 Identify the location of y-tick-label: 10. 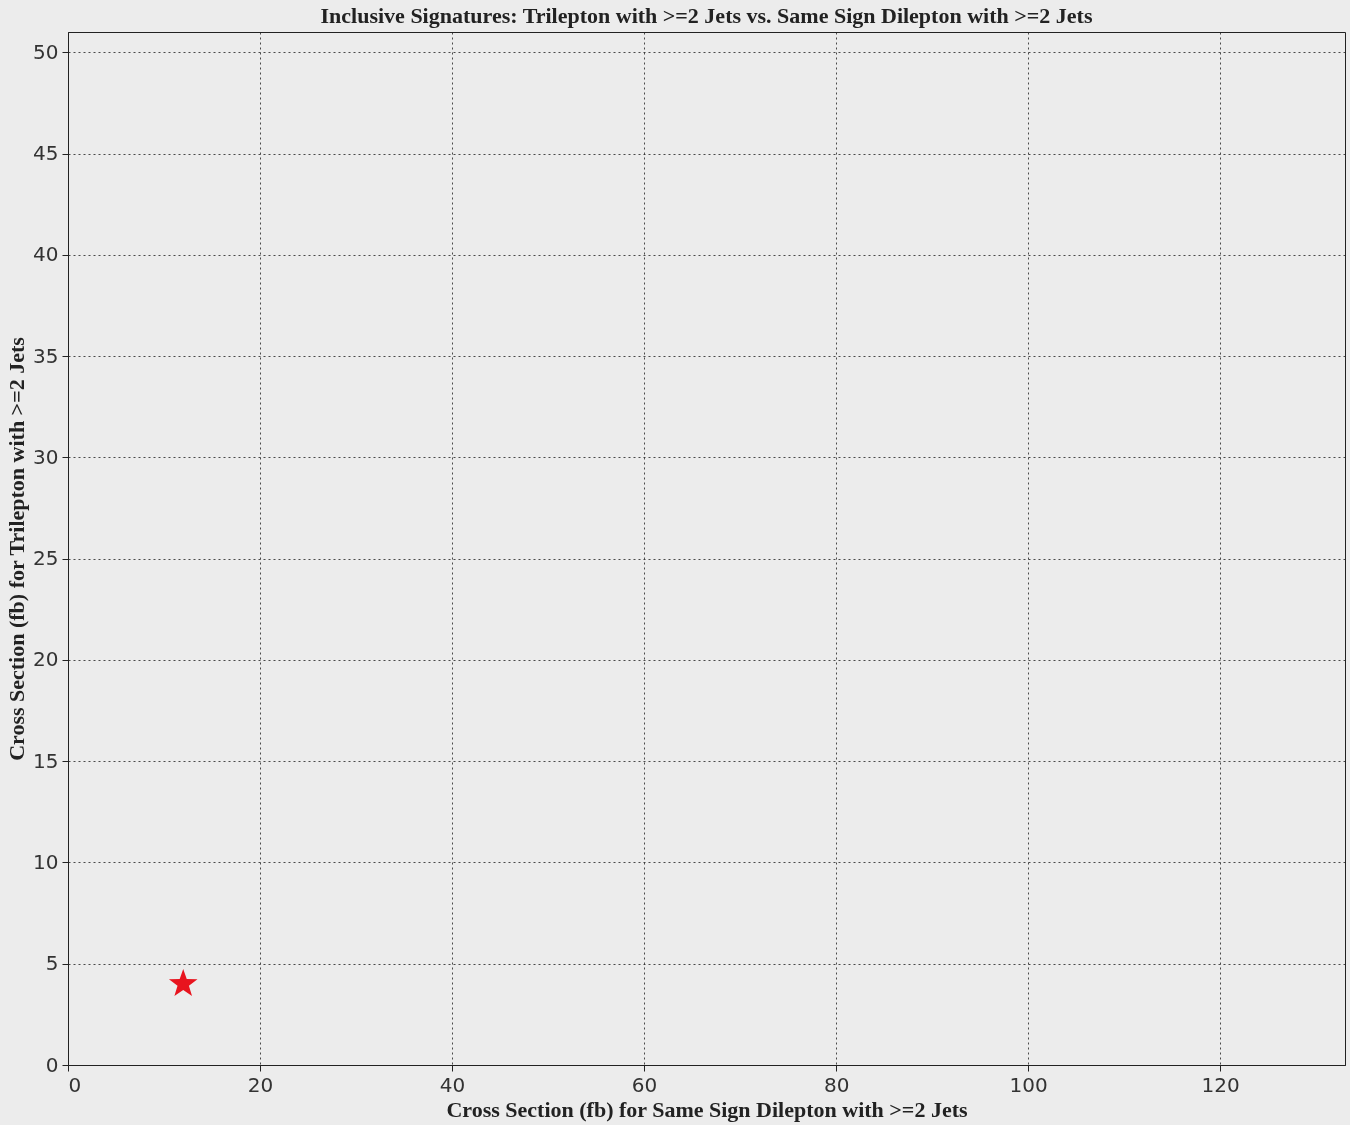
(46, 861).